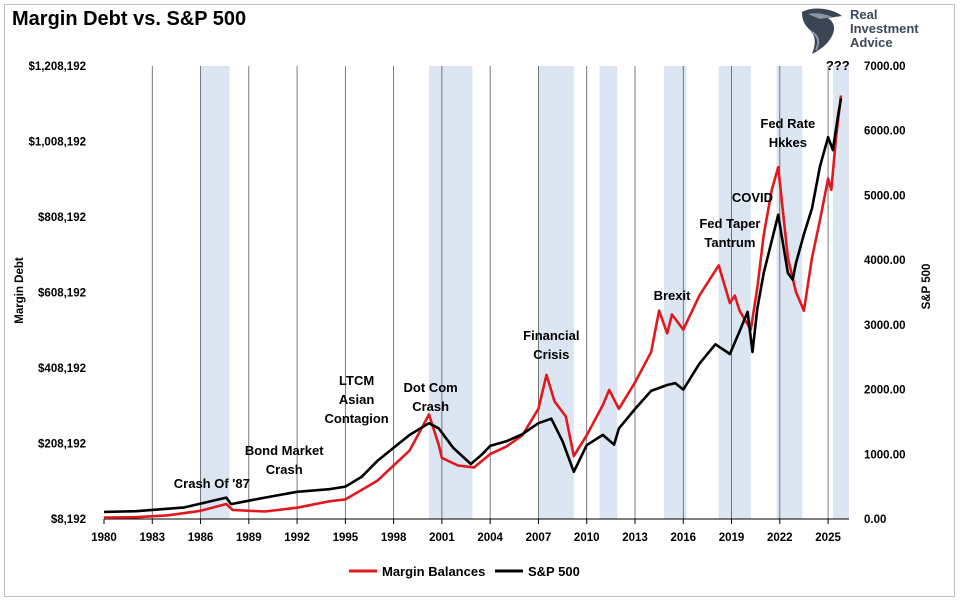 The image size is (961, 603). What do you see at coordinates (729, 242) in the screenshot?
I see `annotation-label: Tantrum` at bounding box center [729, 242].